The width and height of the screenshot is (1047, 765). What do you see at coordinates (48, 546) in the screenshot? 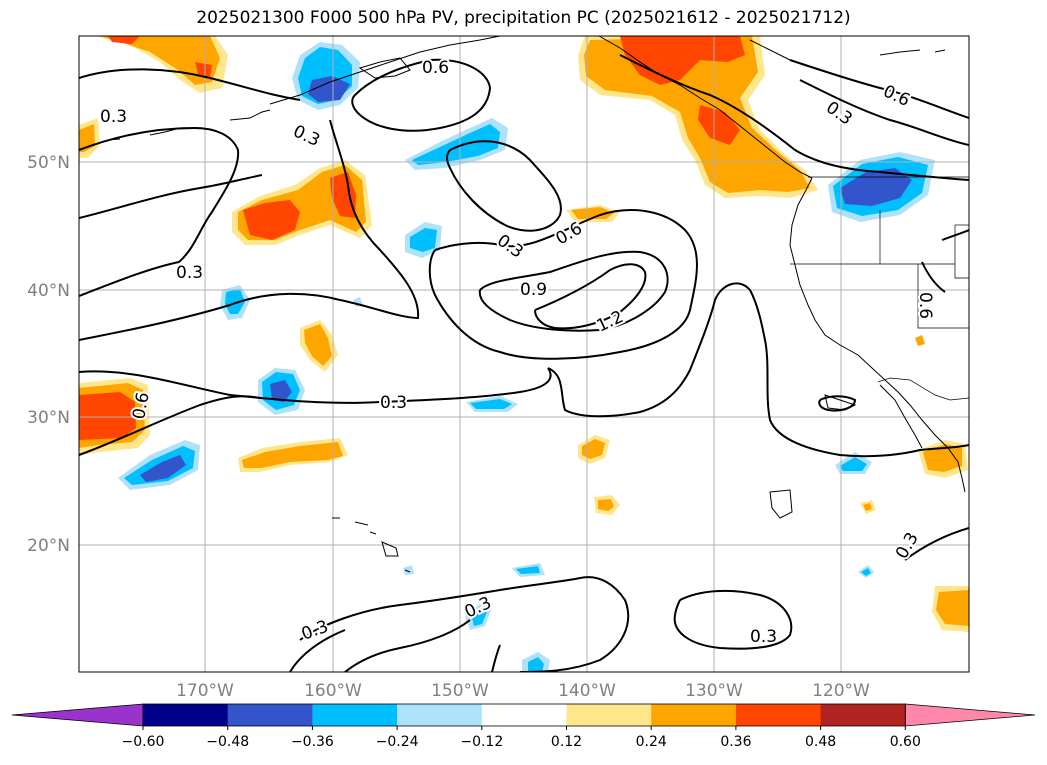
I see `lat-label-20n: 20°N` at bounding box center [48, 546].